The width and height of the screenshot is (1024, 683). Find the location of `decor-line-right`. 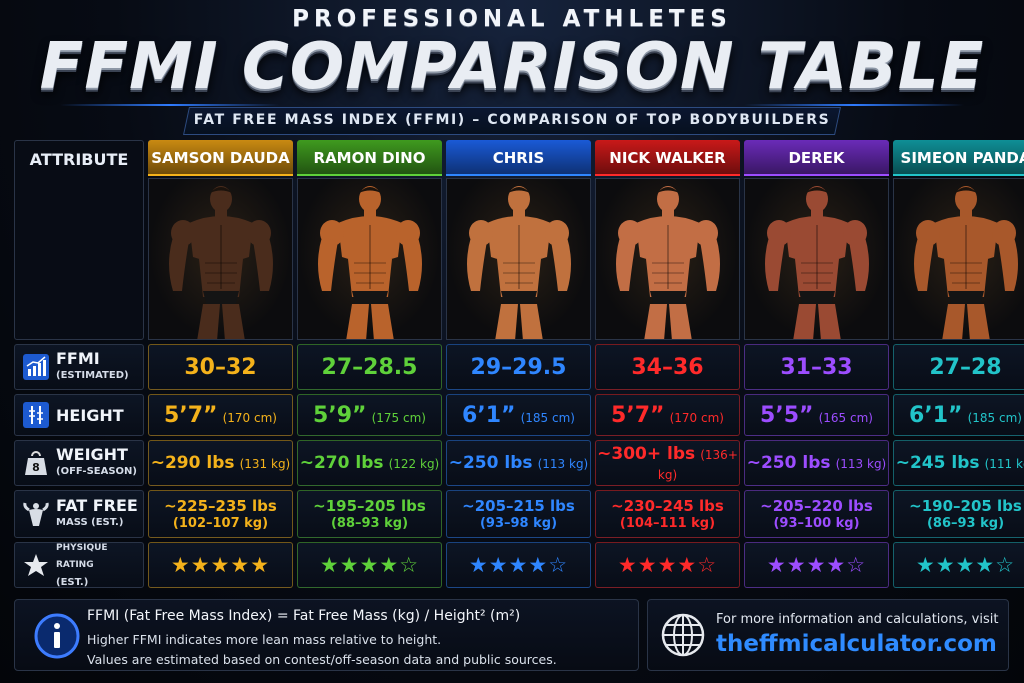

decor-line-right is located at coordinates (854, 105).